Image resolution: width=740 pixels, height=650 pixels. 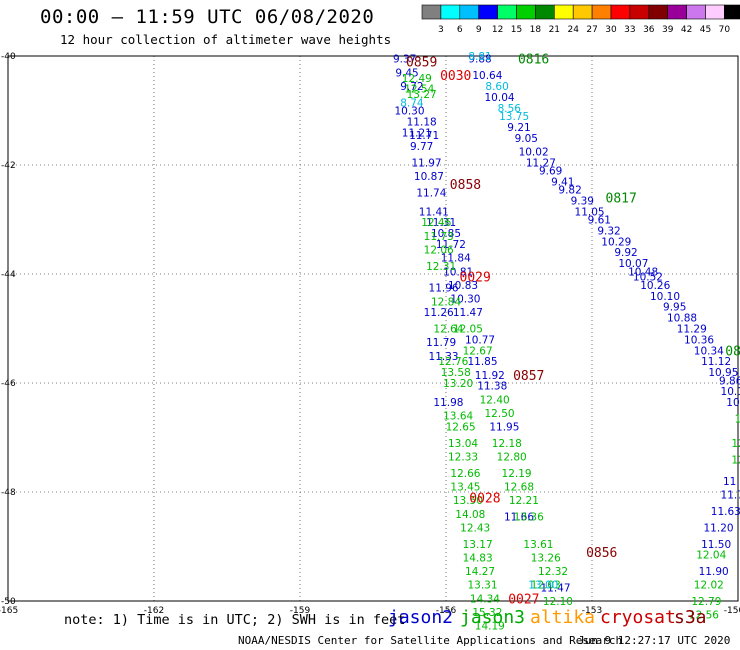 I want to click on generation-timestamp: Jun 9 12:27:17 UTC 2020, so click(x=654, y=640).